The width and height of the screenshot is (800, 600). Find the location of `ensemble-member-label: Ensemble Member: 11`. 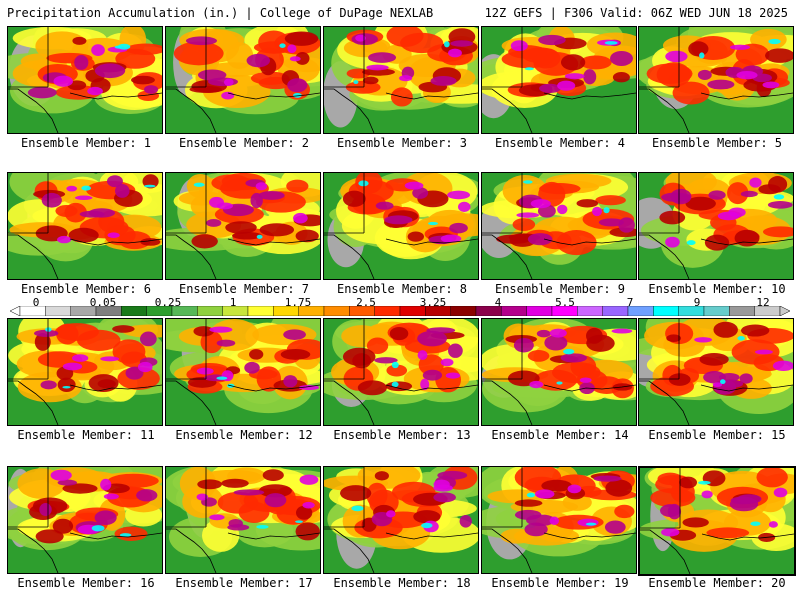

ensemble-member-label: Ensemble Member: 11 is located at coordinates (86, 435).